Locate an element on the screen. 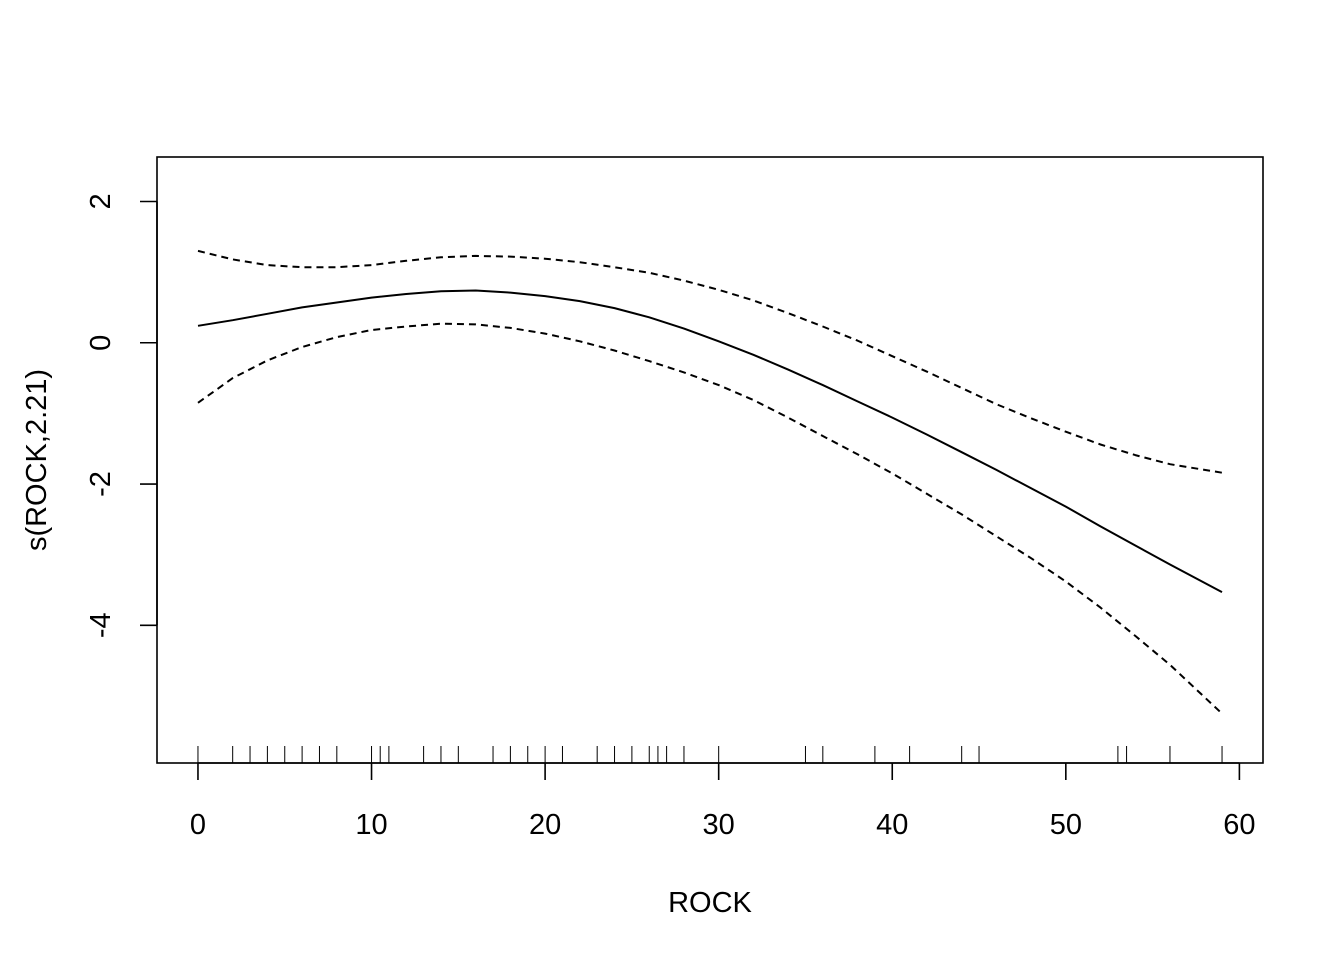 The width and height of the screenshot is (1344, 960). x-tick-label: 60 is located at coordinates (1239, 825).